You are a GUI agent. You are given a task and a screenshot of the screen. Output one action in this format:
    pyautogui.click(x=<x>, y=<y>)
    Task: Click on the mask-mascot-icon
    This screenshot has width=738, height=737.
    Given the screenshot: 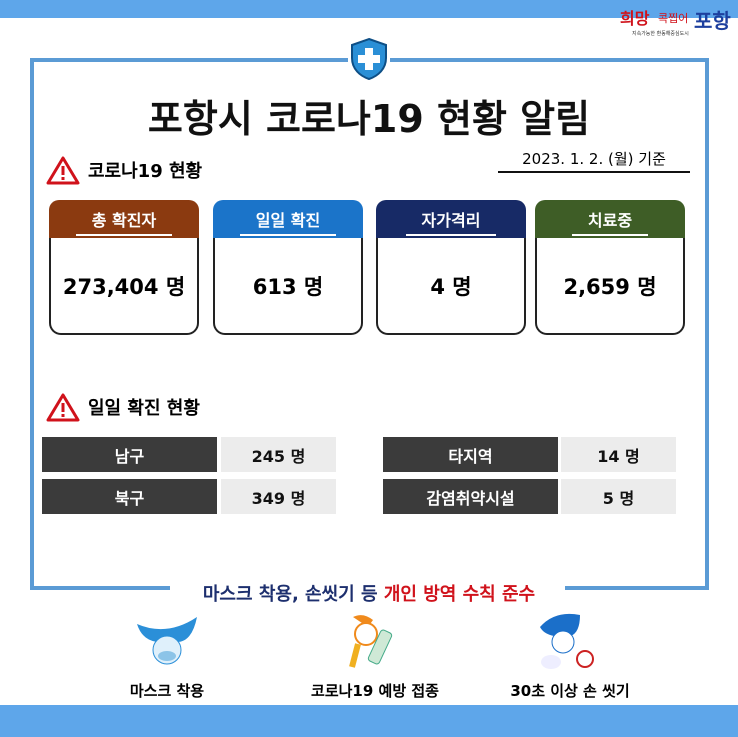 What is the action you would take?
    pyautogui.click(x=167, y=642)
    